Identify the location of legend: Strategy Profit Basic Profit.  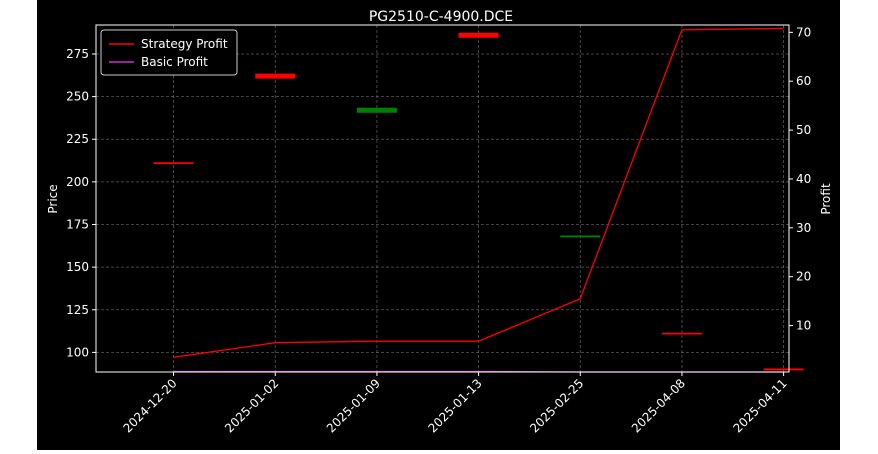
(169, 52).